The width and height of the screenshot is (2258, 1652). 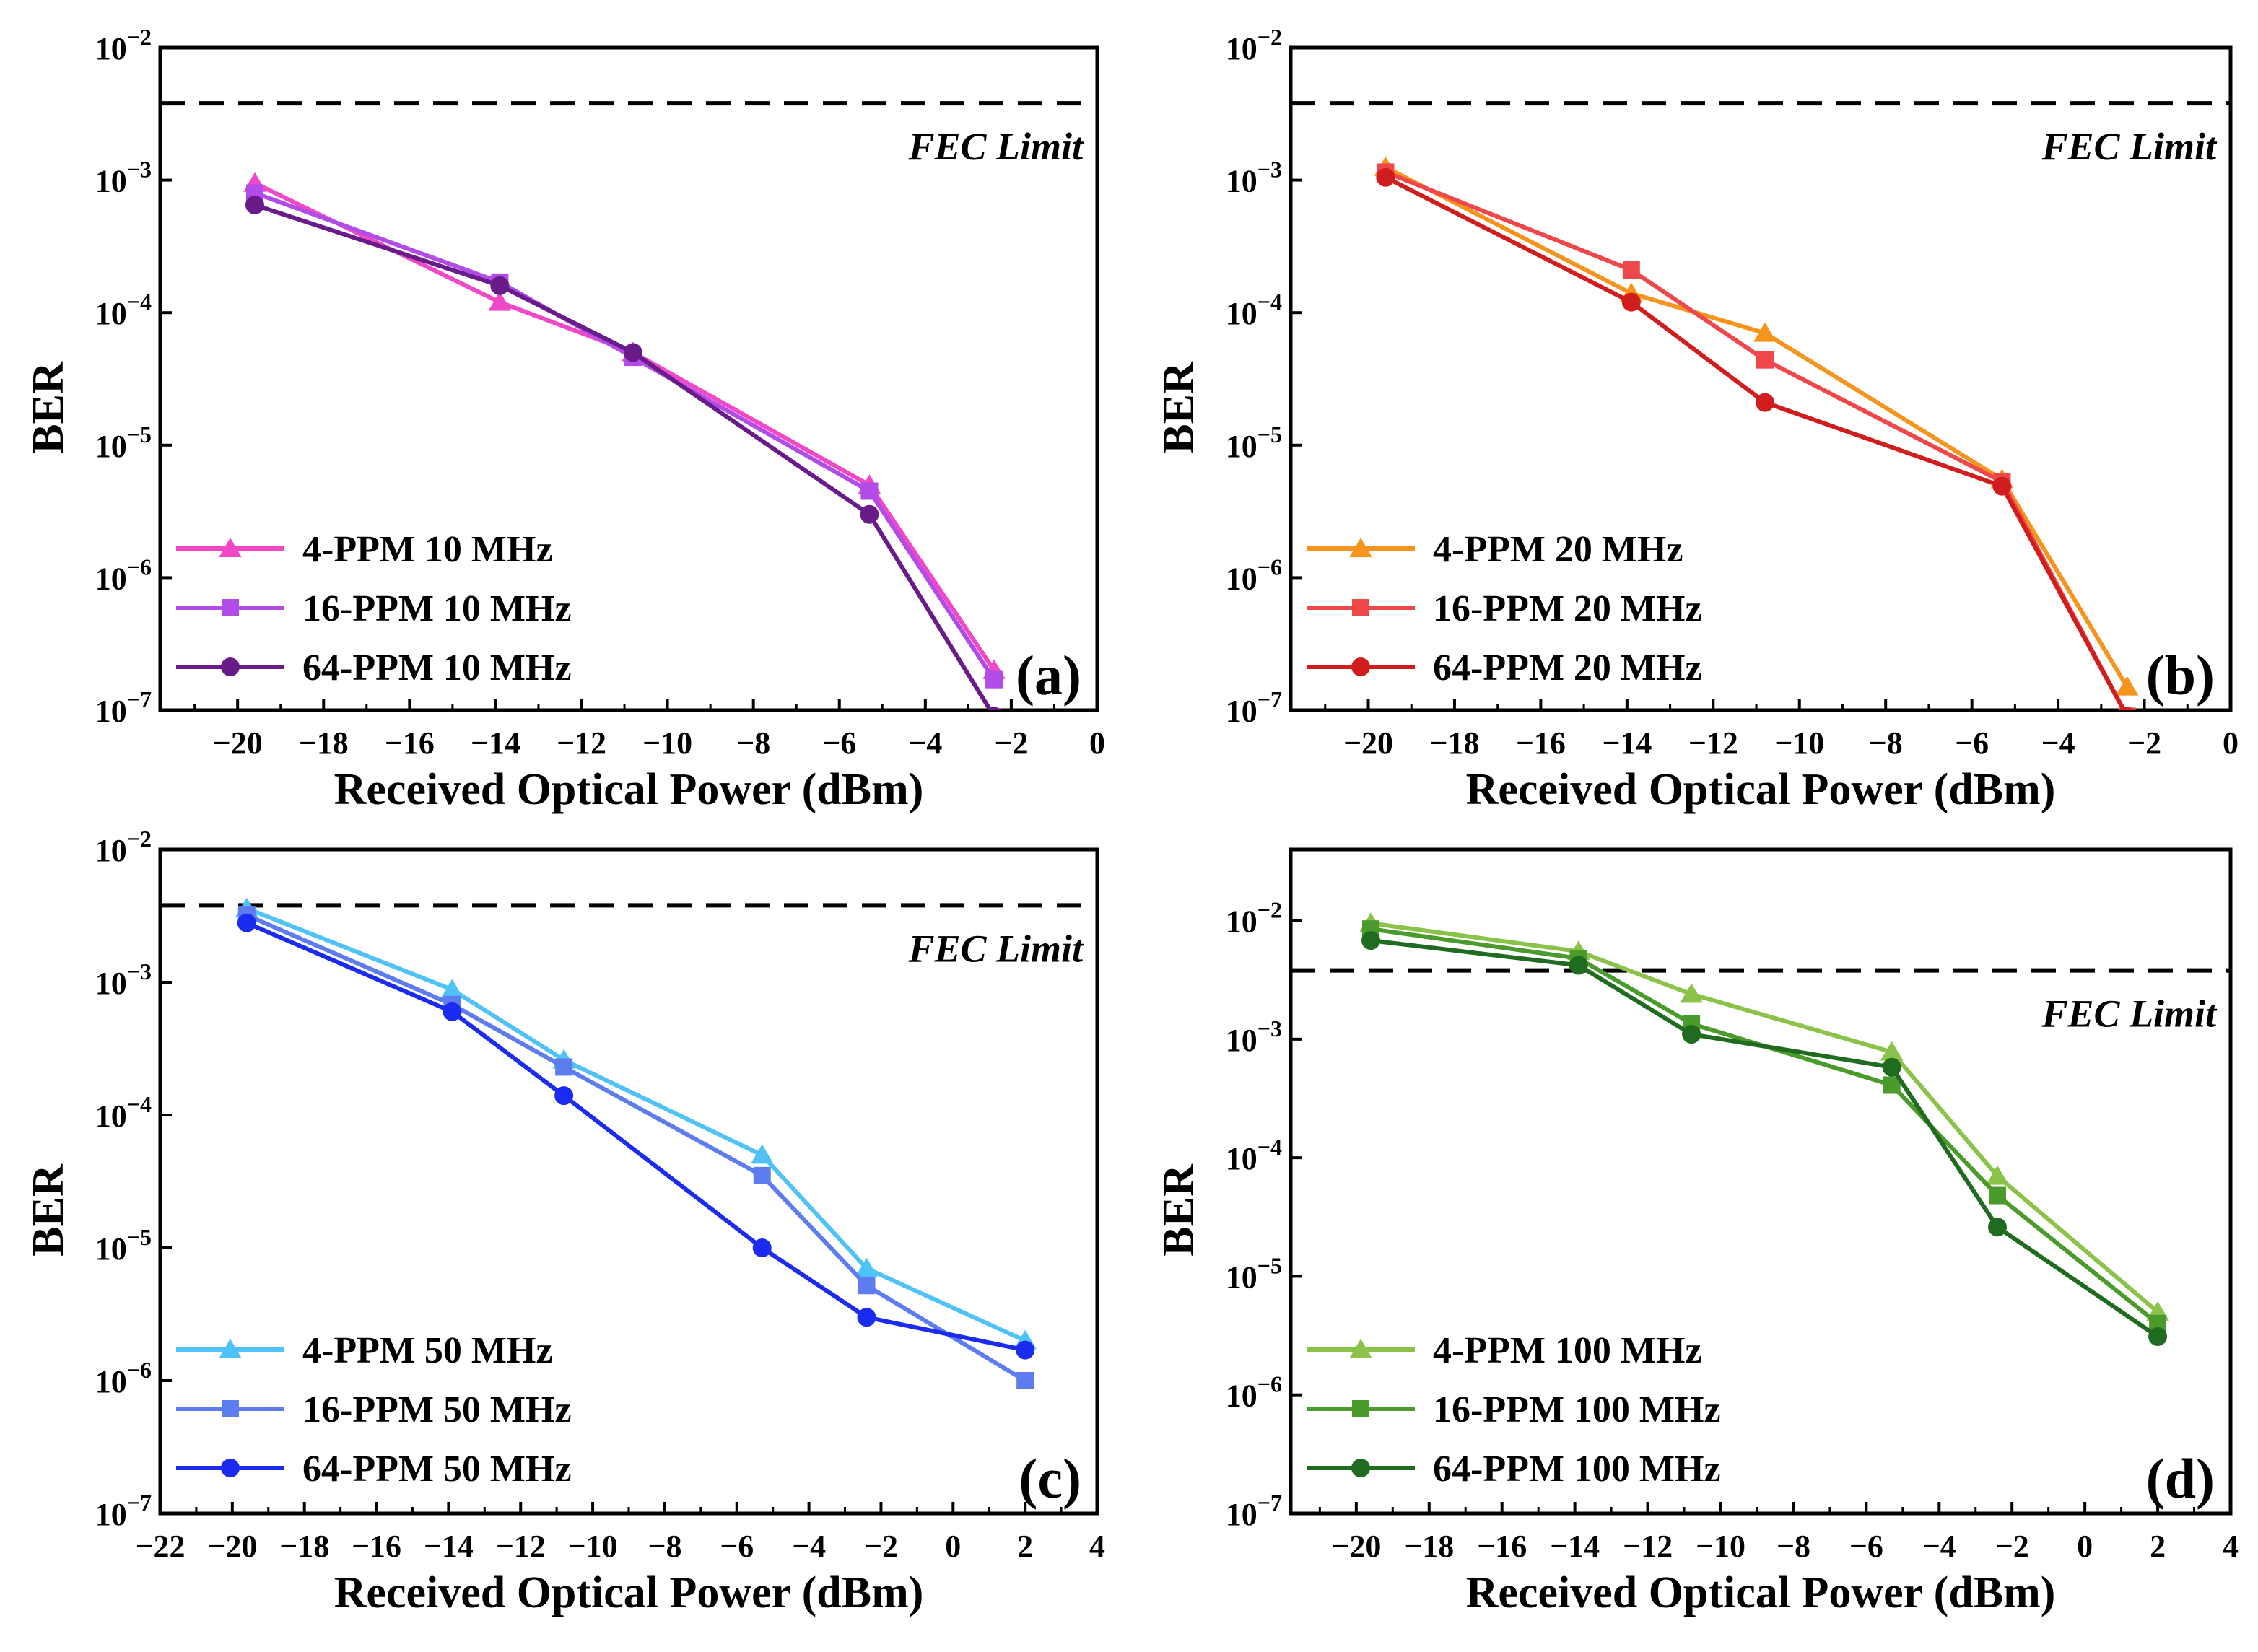 What do you see at coordinates (1577, 1409) in the screenshot?
I see `legend-entry: 16-PPM 100 MHz` at bounding box center [1577, 1409].